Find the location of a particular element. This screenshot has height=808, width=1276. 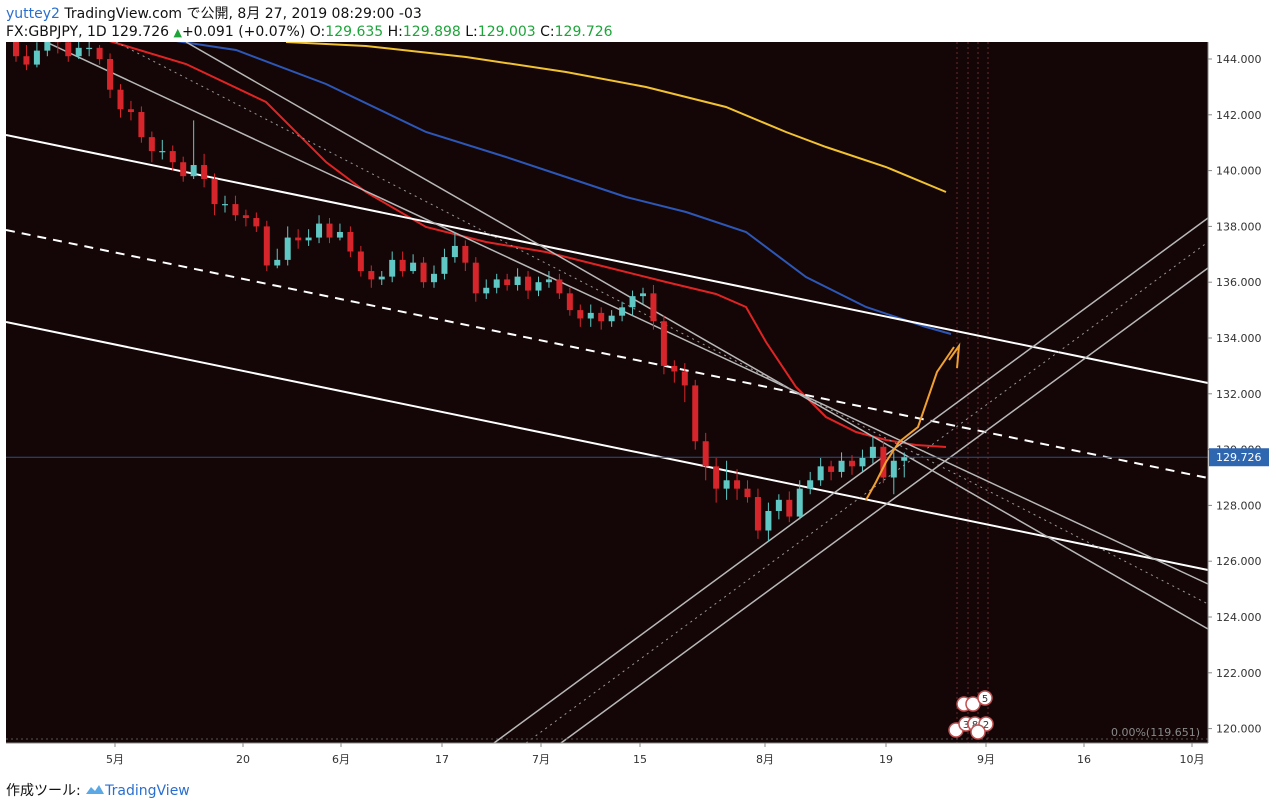

symbol-label: FX:GBPJPY, 1D 129.726 is located at coordinates (88, 32).